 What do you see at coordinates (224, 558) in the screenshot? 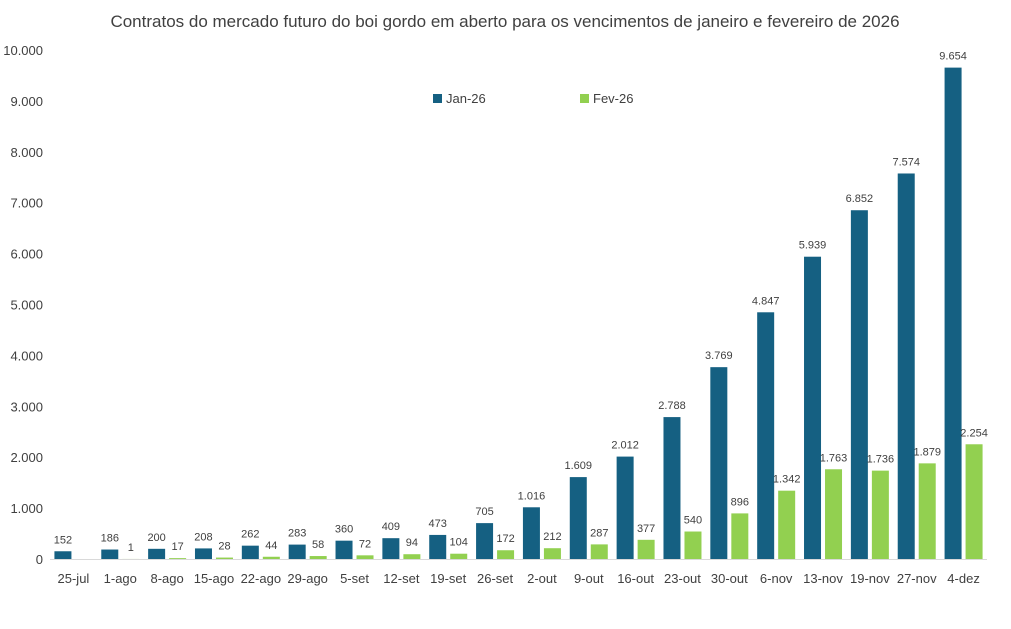
I see `bar-fev-26-15-ago` at bounding box center [224, 558].